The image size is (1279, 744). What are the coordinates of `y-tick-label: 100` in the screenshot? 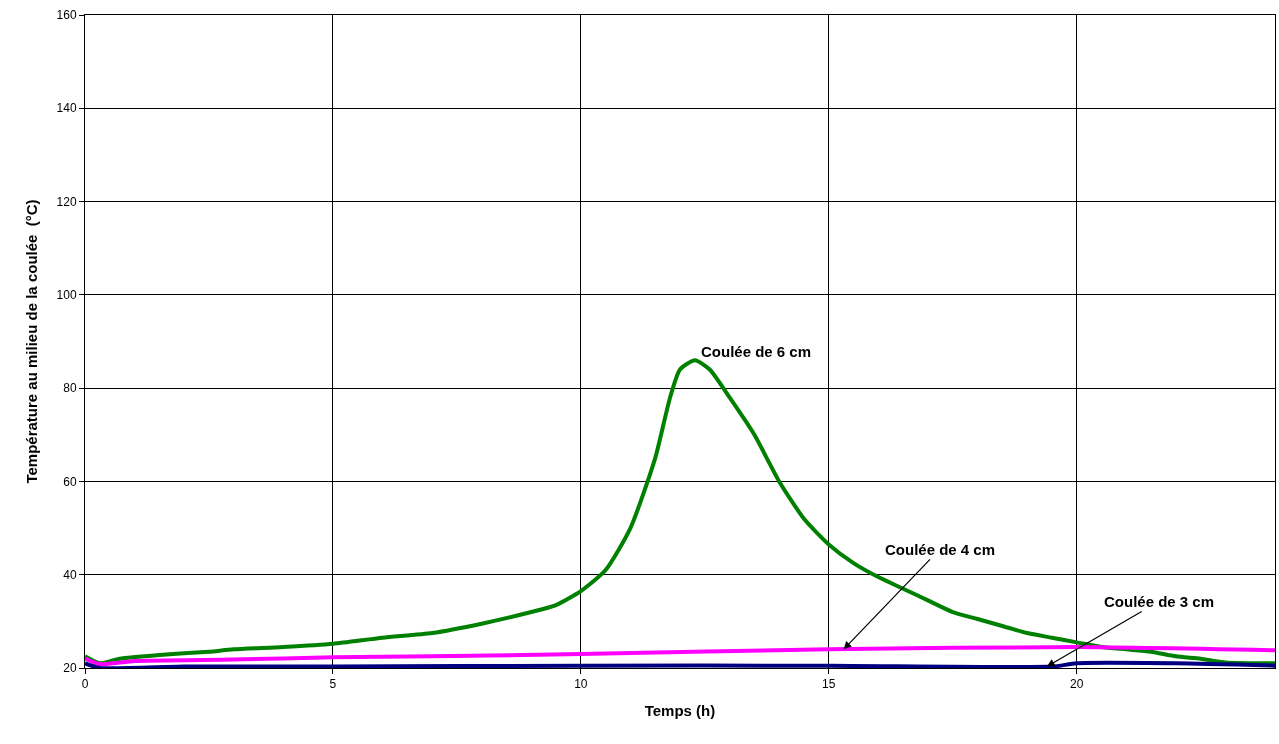 It's located at (66, 295).